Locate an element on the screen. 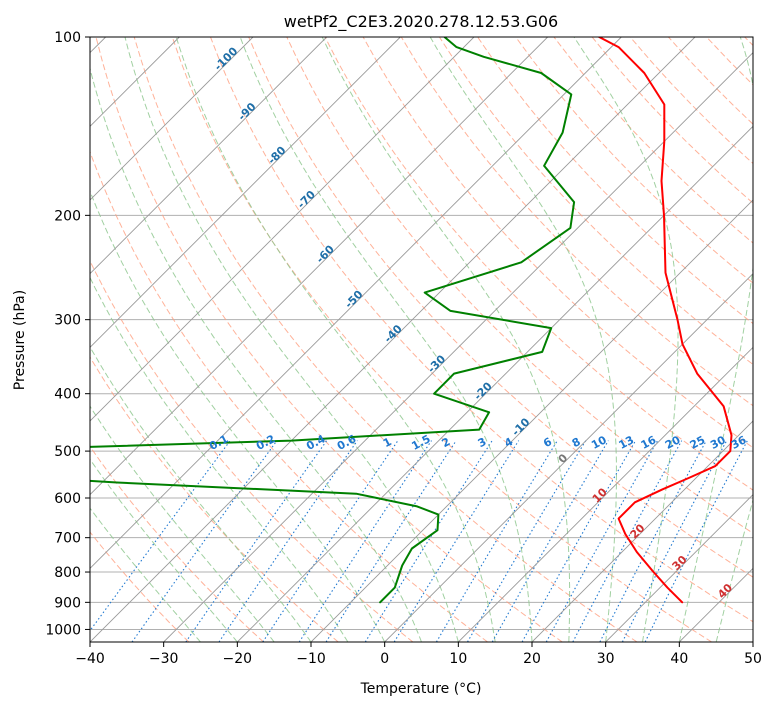  mixing-ratio-label: 16 is located at coordinates (649, 442).